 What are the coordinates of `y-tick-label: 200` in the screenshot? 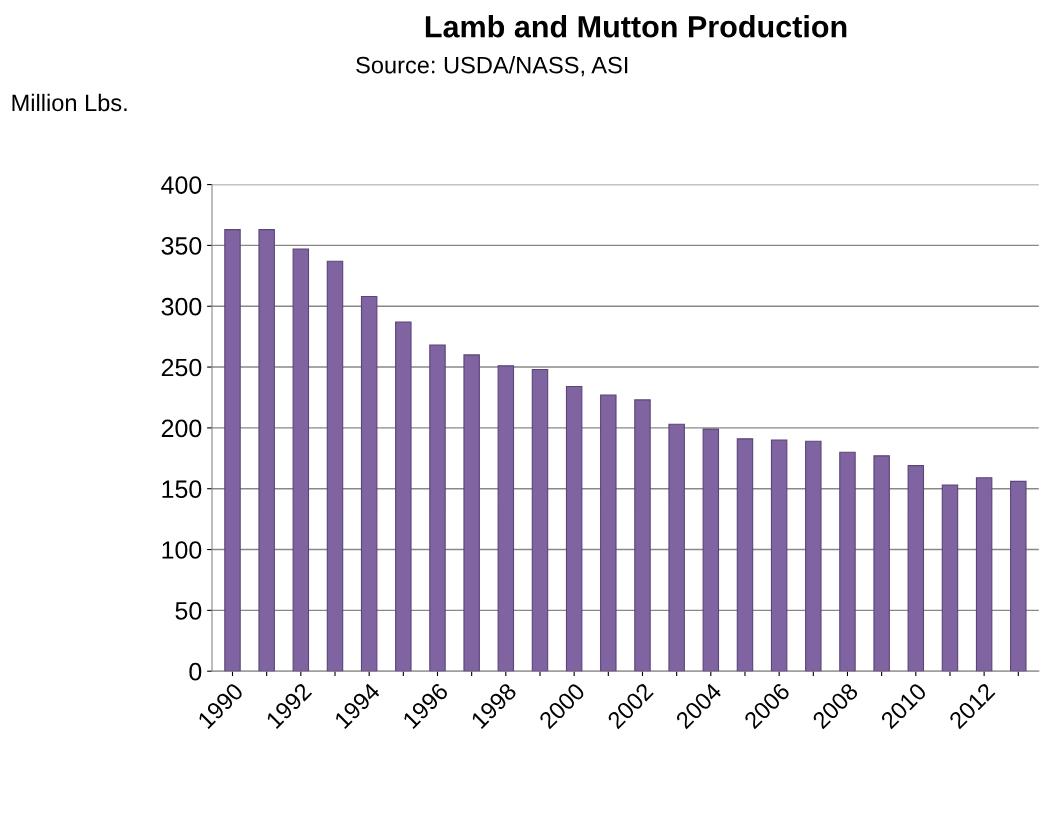 It's located at (181, 428).